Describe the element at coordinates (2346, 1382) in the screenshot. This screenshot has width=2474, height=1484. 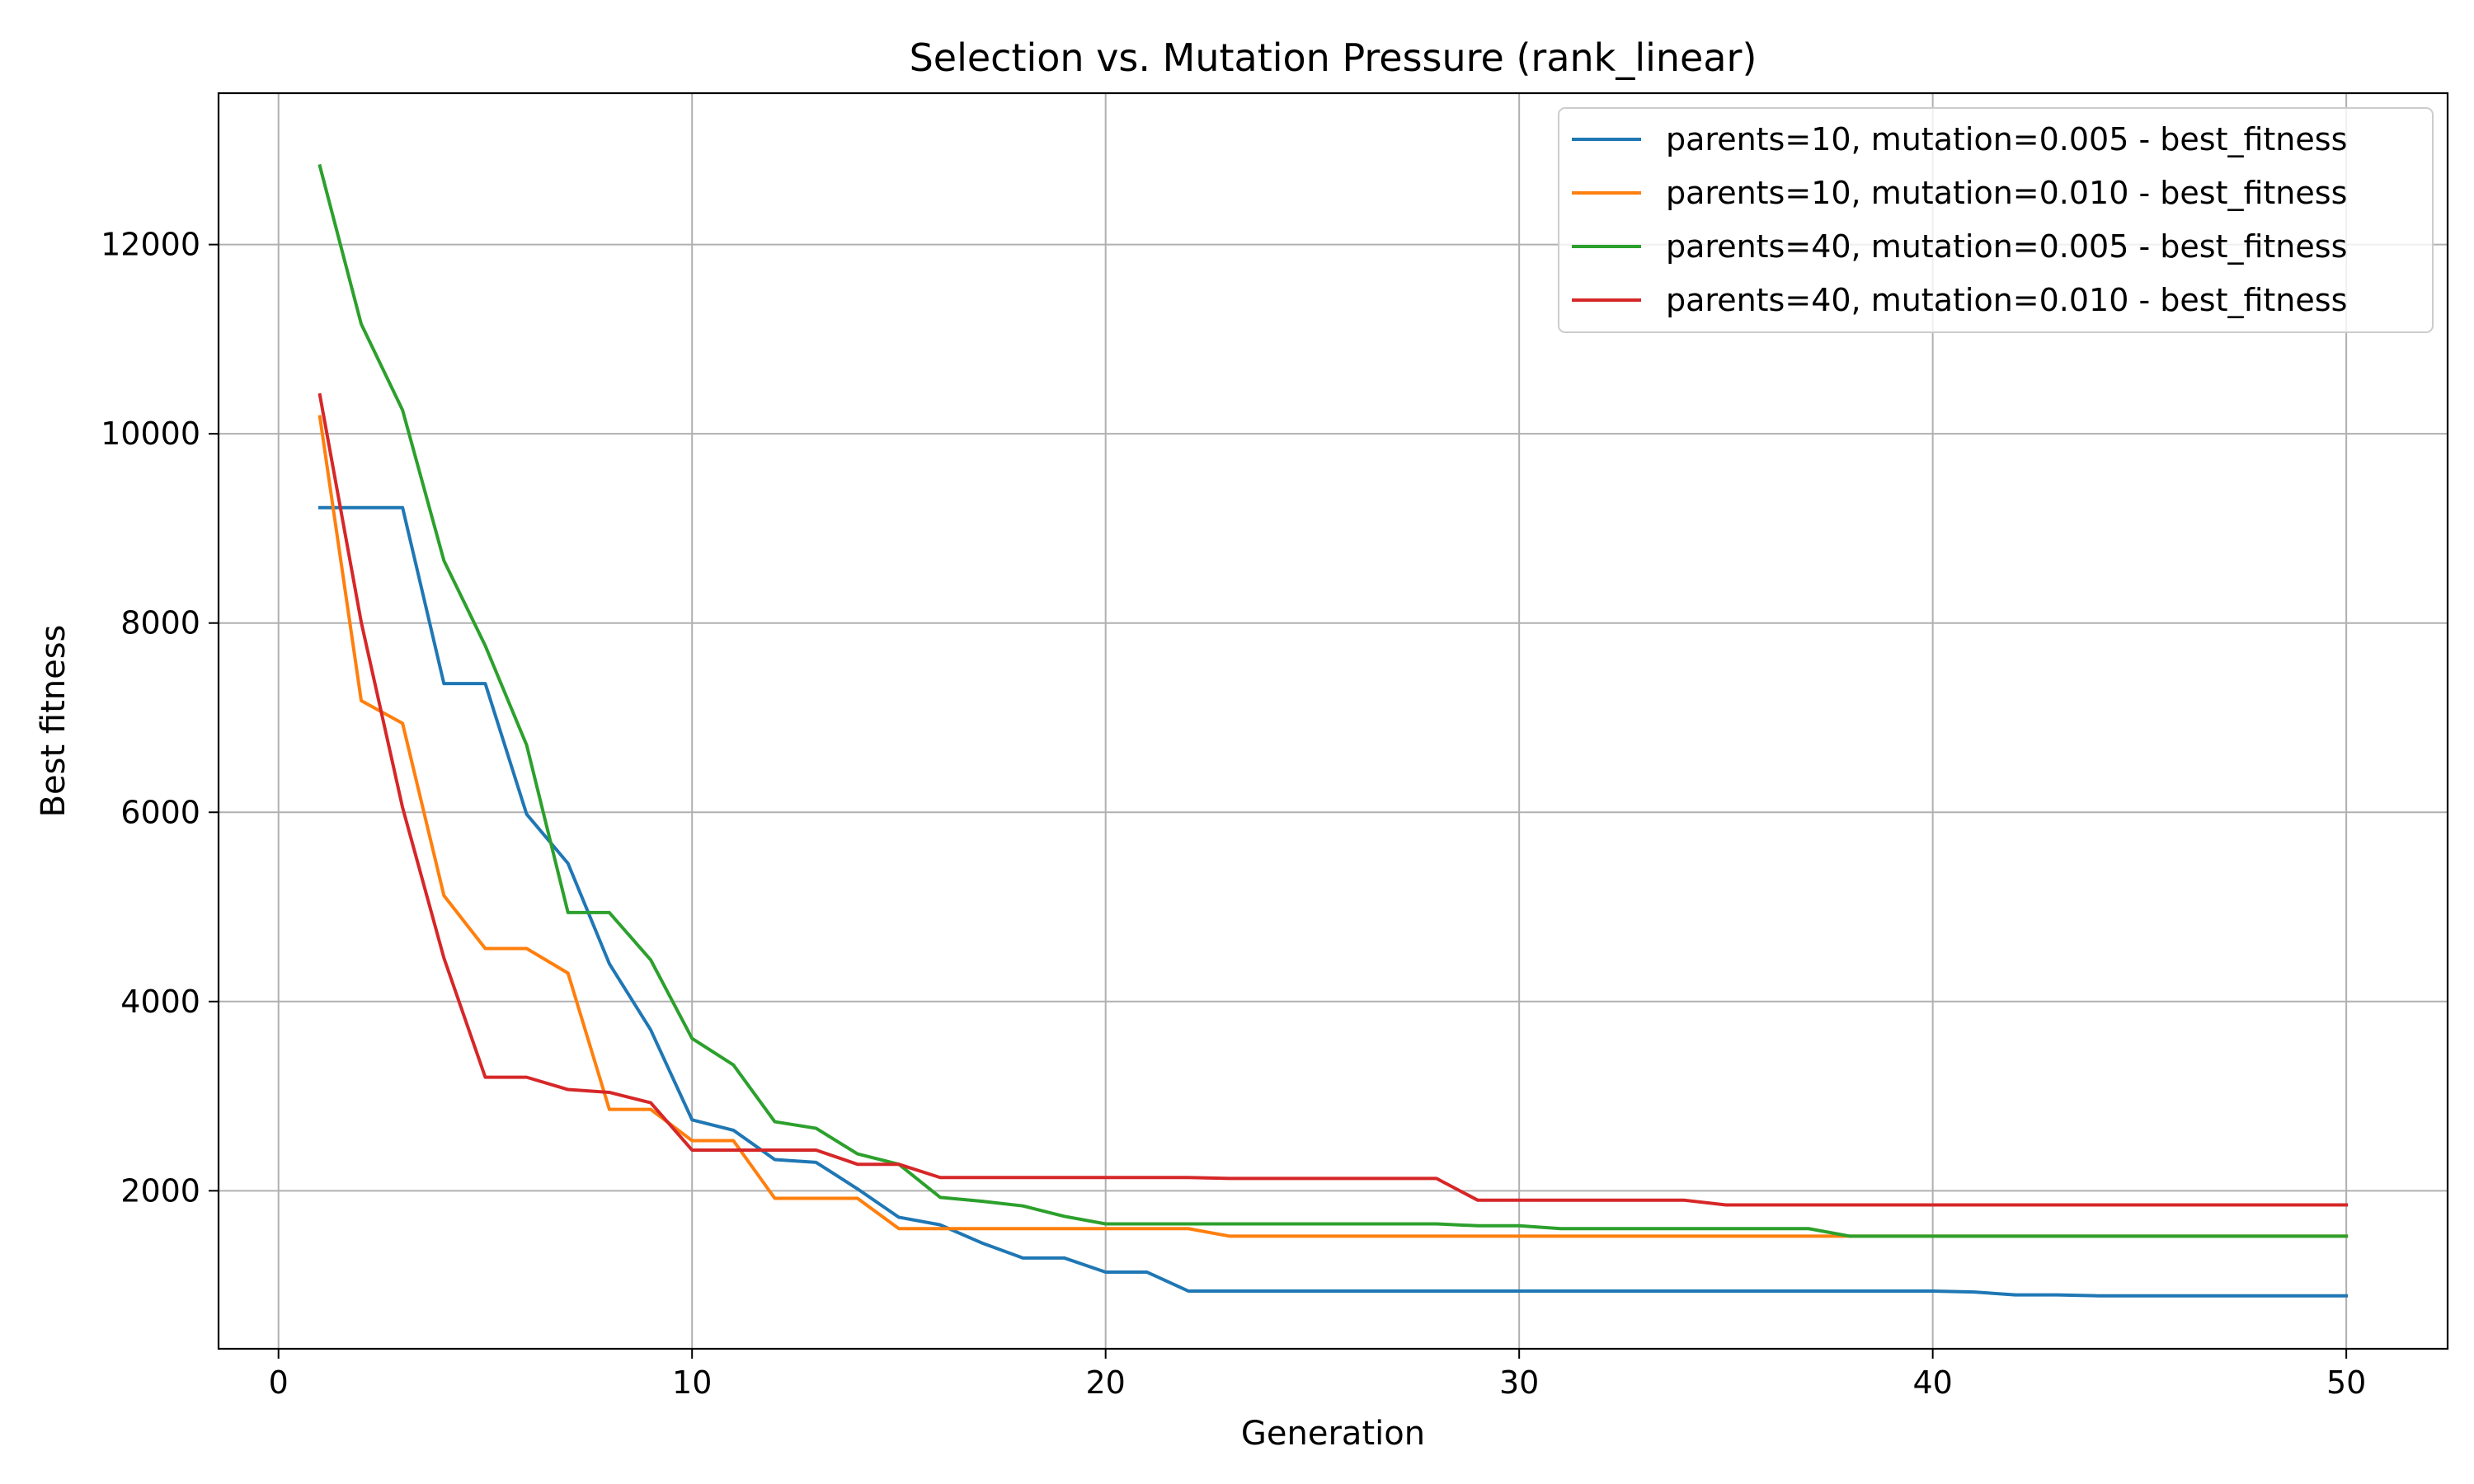
I see `x-tick-label: 50` at that location.